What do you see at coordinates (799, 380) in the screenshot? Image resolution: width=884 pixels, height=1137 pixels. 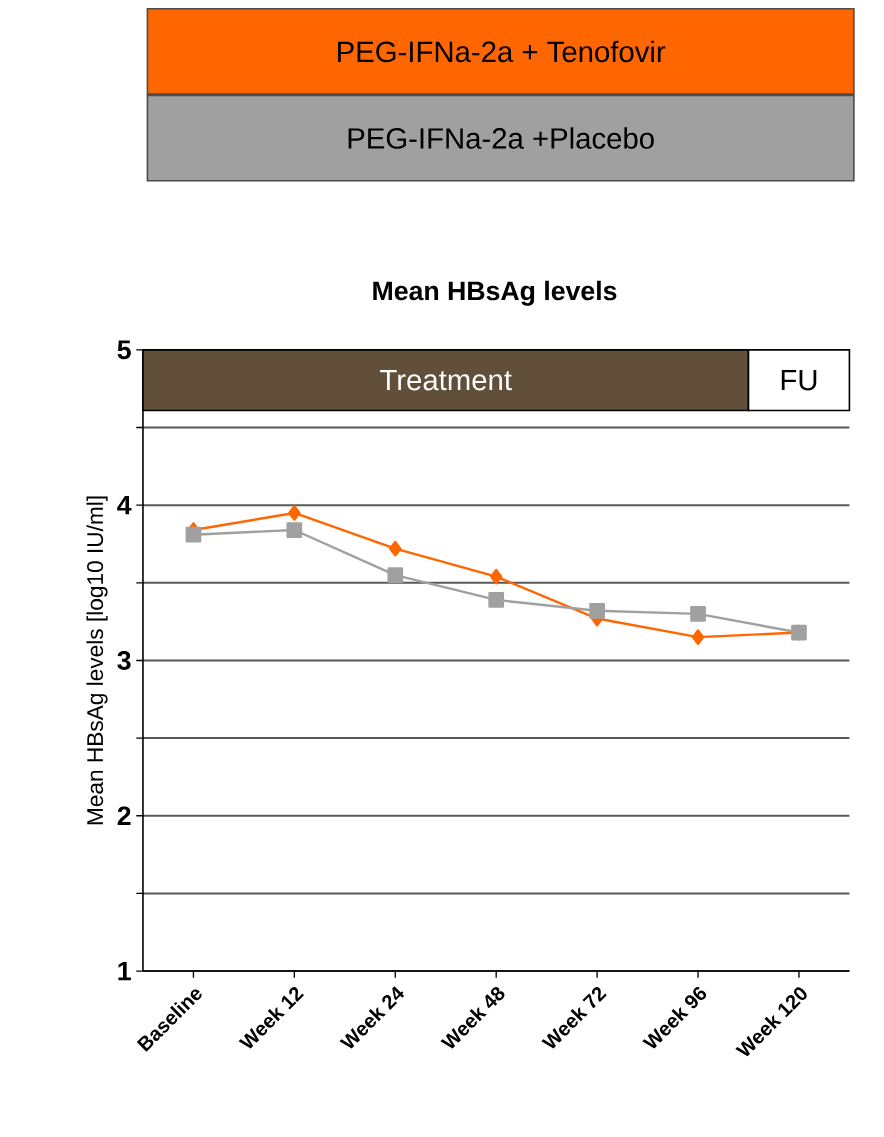 I see `band-label: FU` at bounding box center [799, 380].